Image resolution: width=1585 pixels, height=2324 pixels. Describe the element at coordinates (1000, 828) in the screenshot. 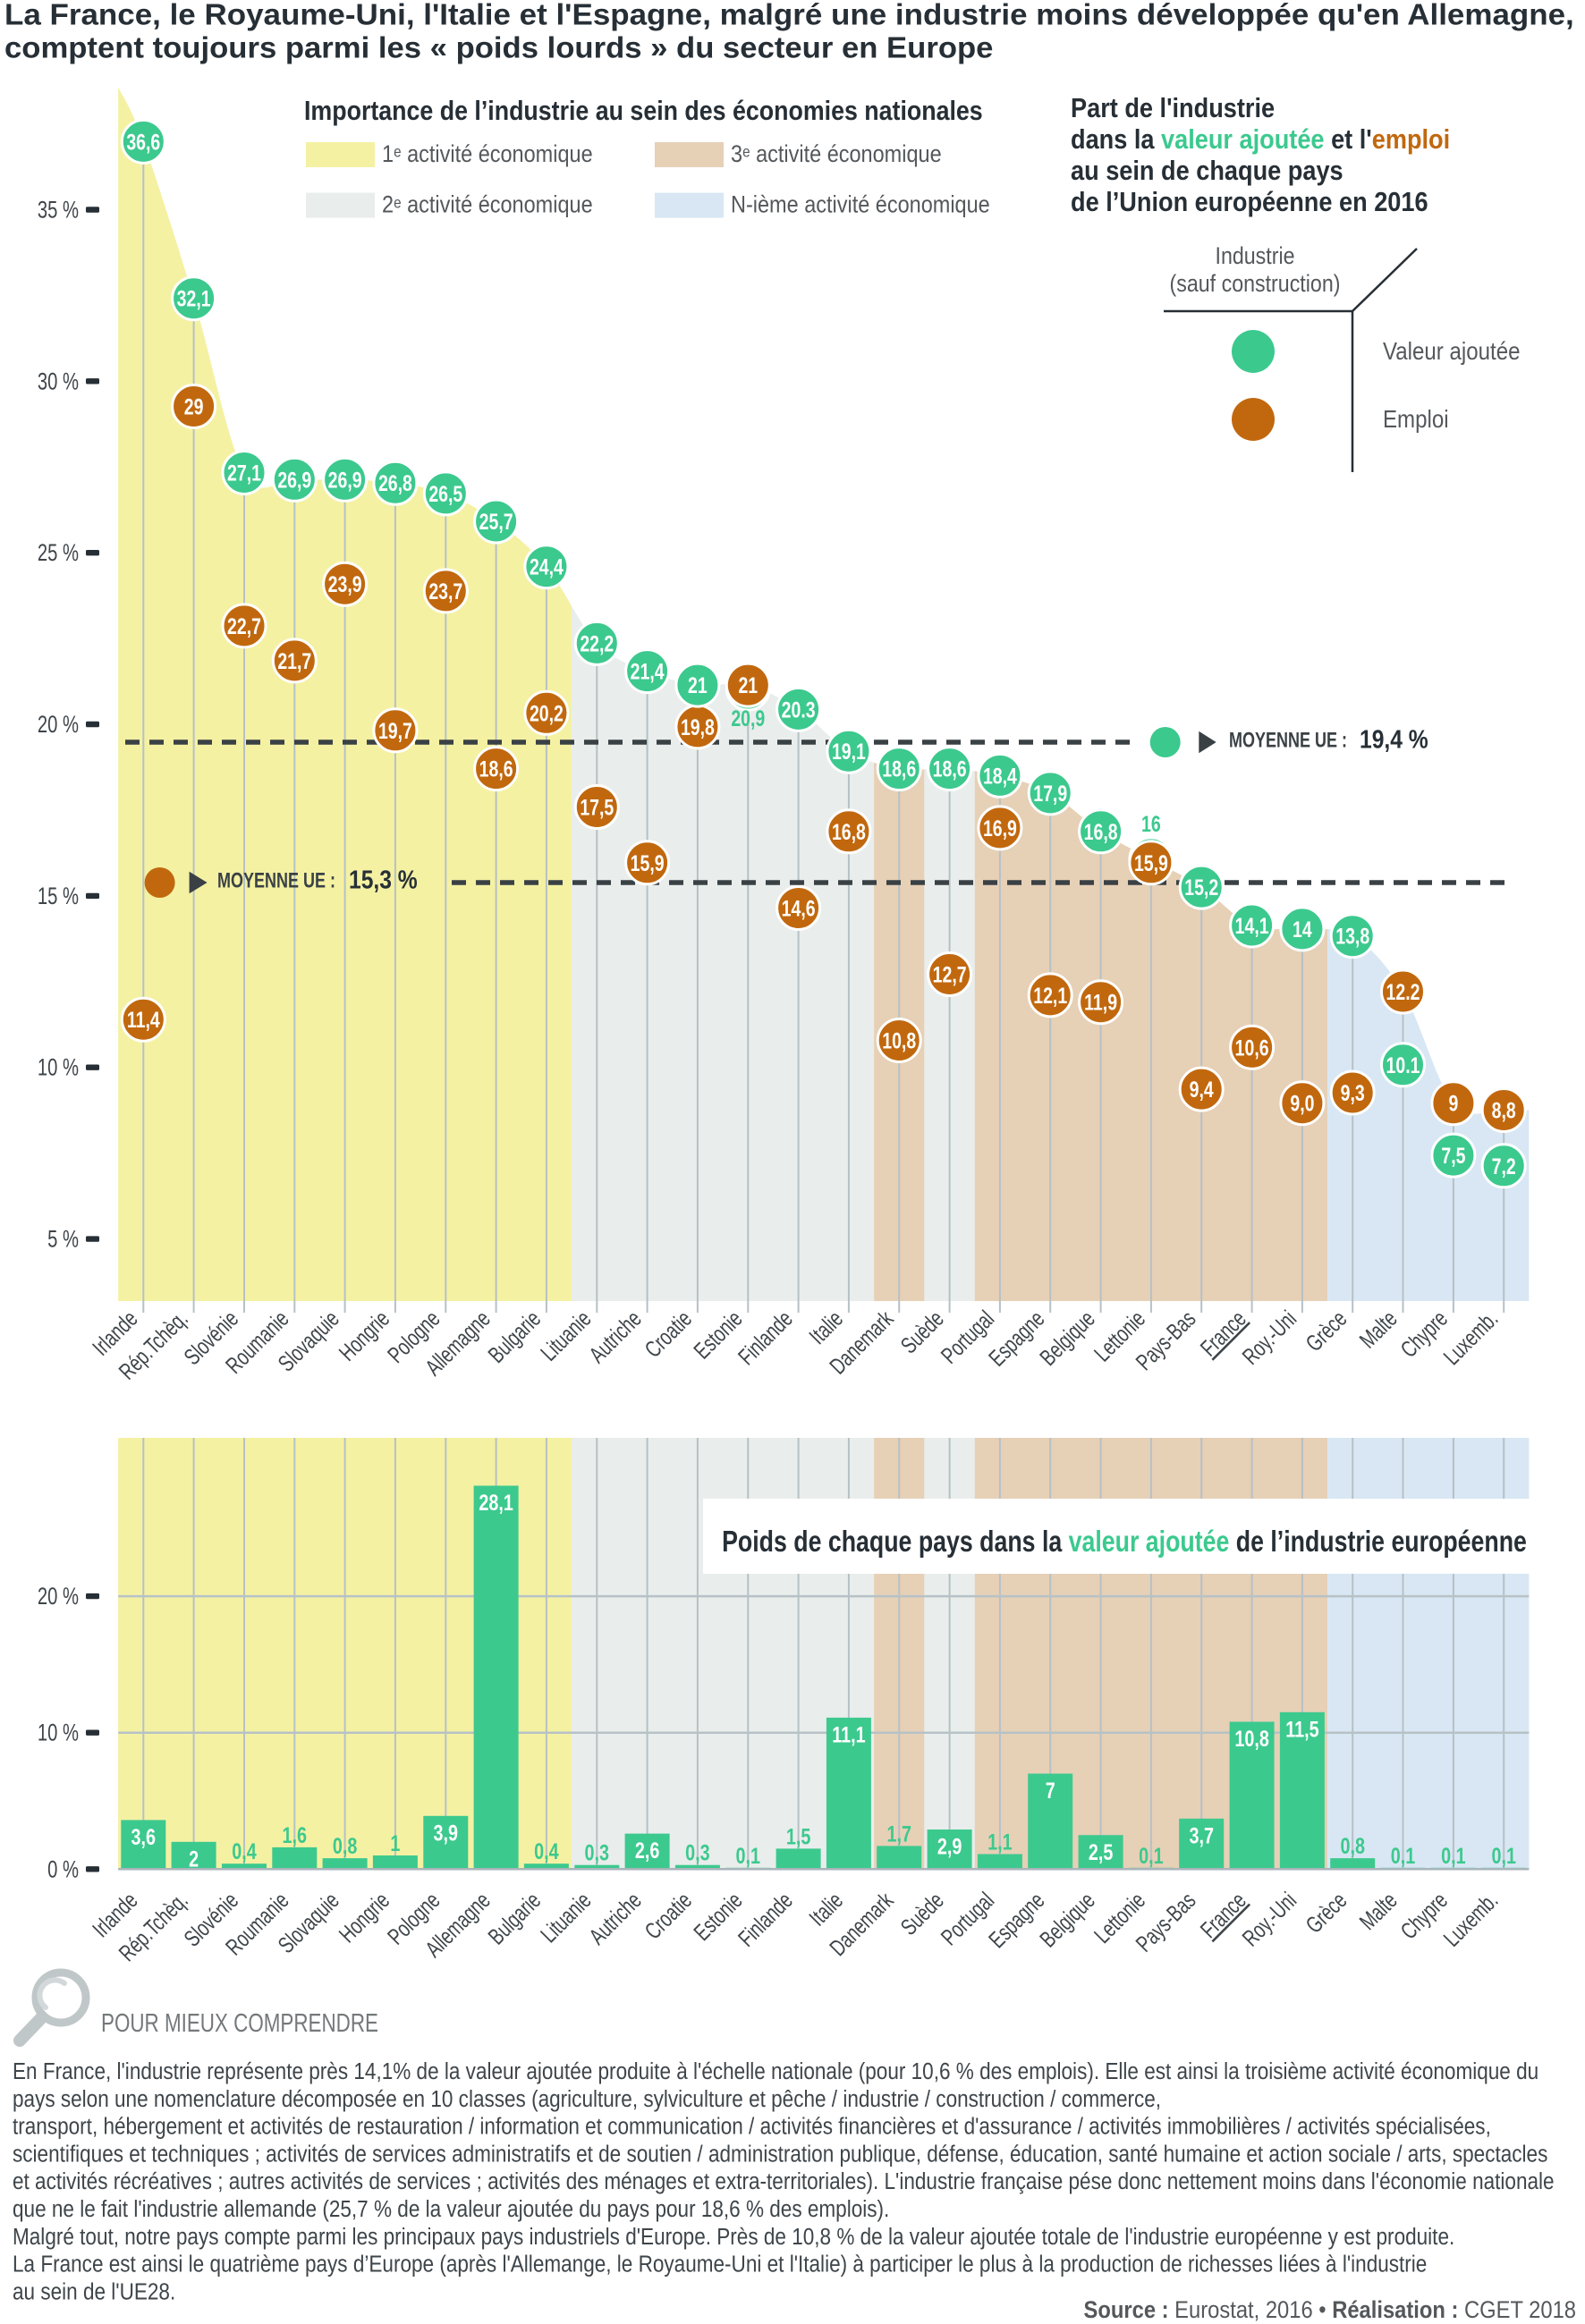

I see `svg-text: 16,9` at that location.